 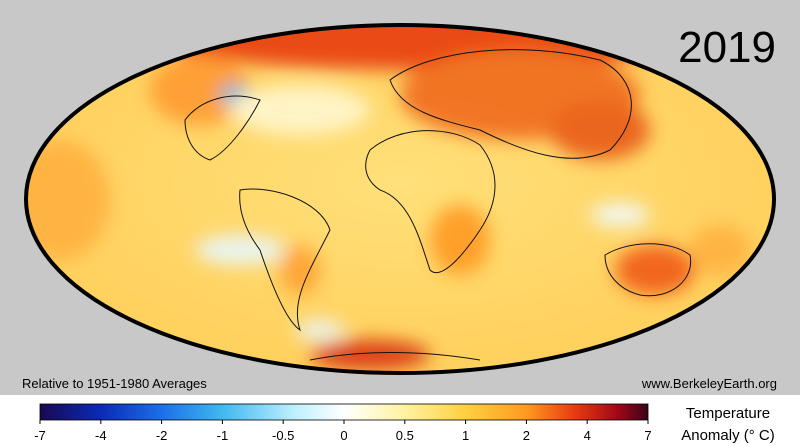 I want to click on colorbar-tick-label: -0.5, so click(x=283, y=435).